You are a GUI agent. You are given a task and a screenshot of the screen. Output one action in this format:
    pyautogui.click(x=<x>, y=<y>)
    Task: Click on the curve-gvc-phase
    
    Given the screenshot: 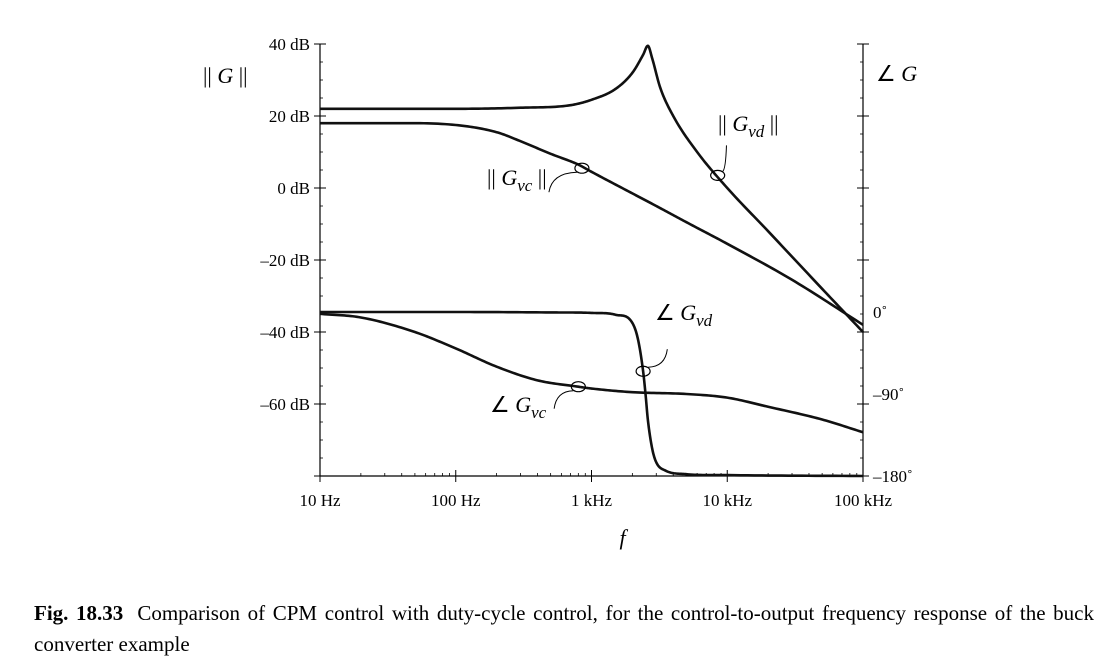 What is the action you would take?
    pyautogui.click(x=591, y=373)
    